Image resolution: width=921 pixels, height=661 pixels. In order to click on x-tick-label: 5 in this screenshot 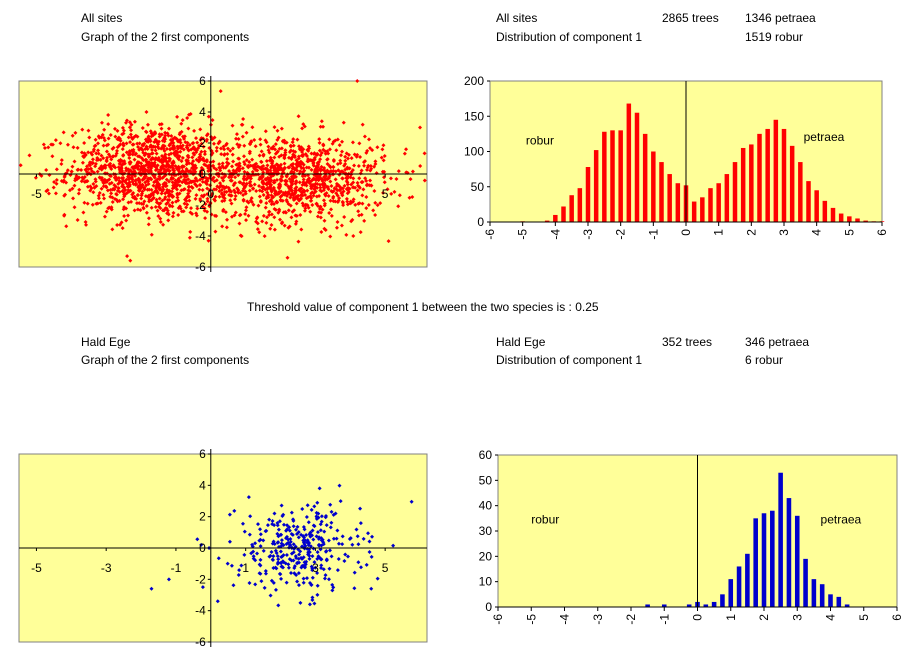, I will do `click(864, 617)`.